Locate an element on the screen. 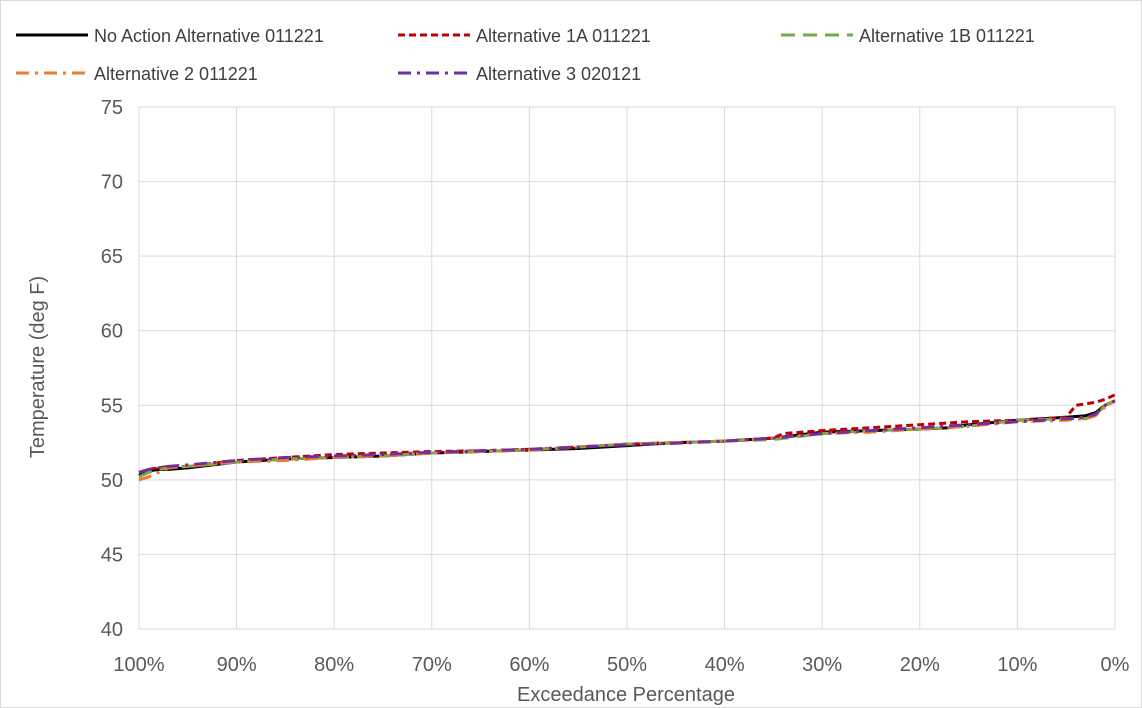 The height and width of the screenshot is (708, 1142). x-tick-label: 100% is located at coordinates (138, 665).